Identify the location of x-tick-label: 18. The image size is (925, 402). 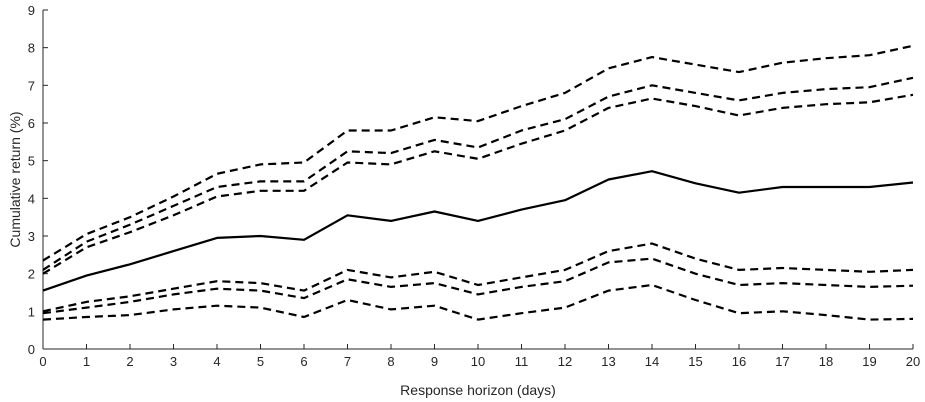
(826, 361).